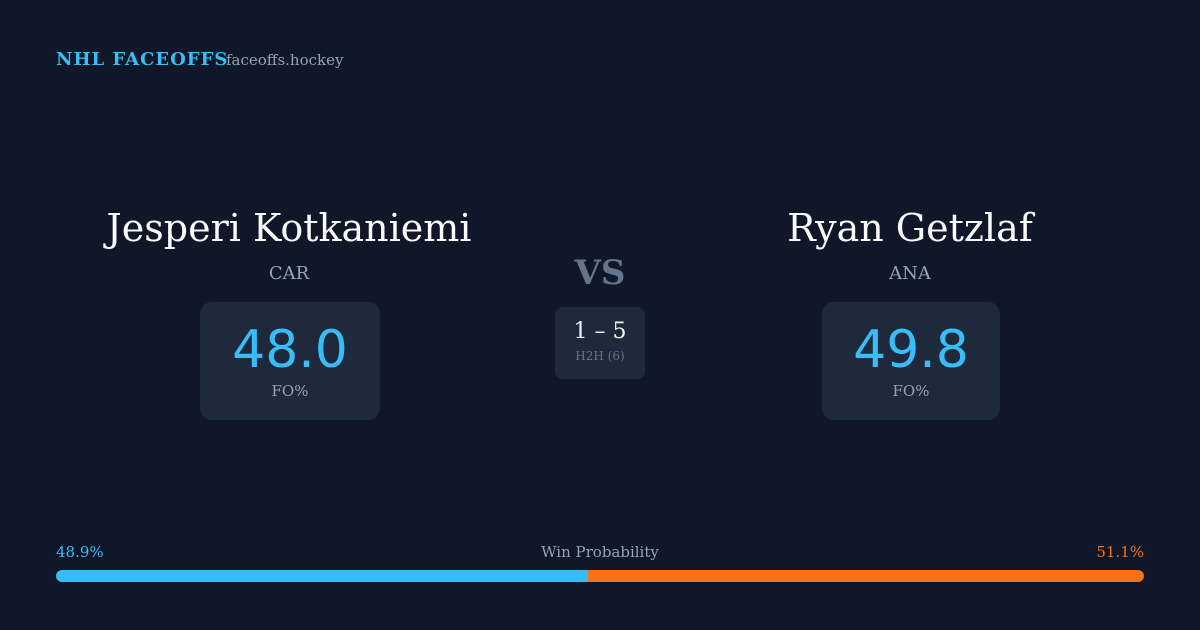 This screenshot has width=1200, height=630. What do you see at coordinates (911, 350) in the screenshot?
I see `fo-pct: 49.8` at bounding box center [911, 350].